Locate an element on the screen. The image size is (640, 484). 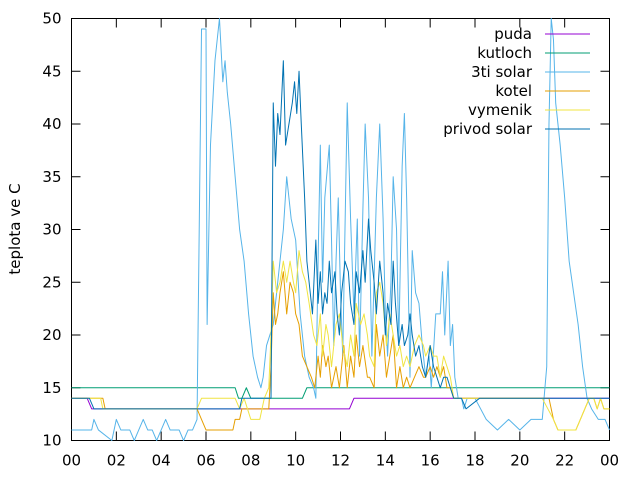
y-tick-label: 15 is located at coordinates (51, 388).